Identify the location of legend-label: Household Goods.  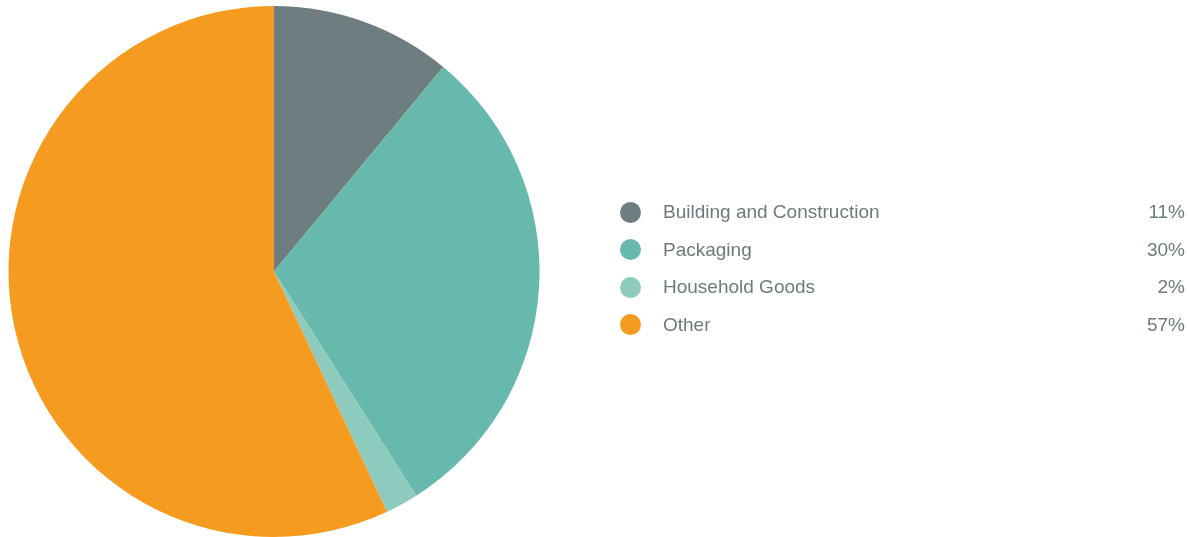
(740, 287).